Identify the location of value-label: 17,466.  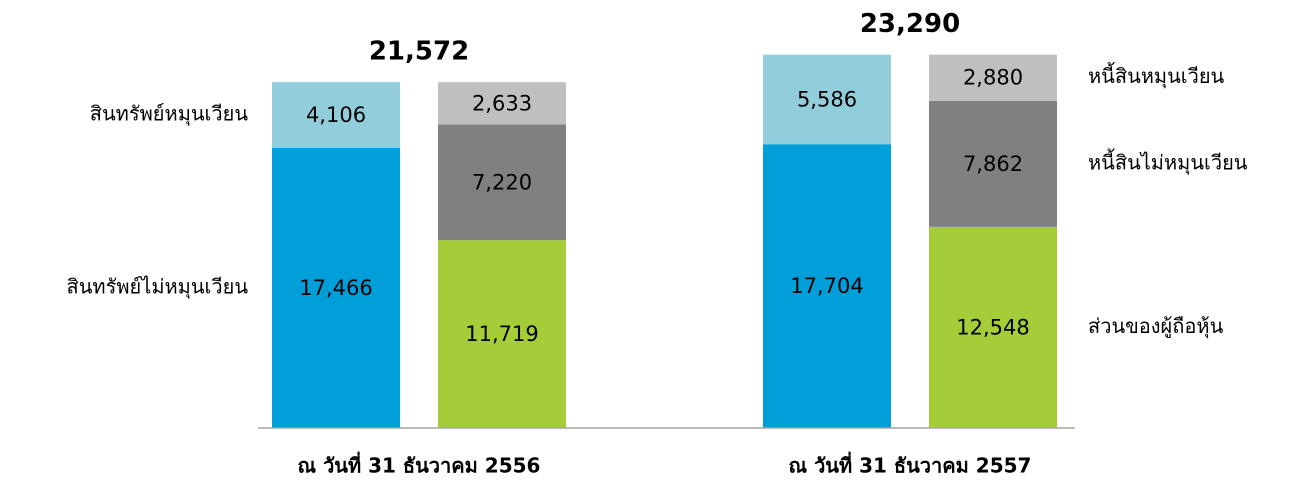
(335, 288).